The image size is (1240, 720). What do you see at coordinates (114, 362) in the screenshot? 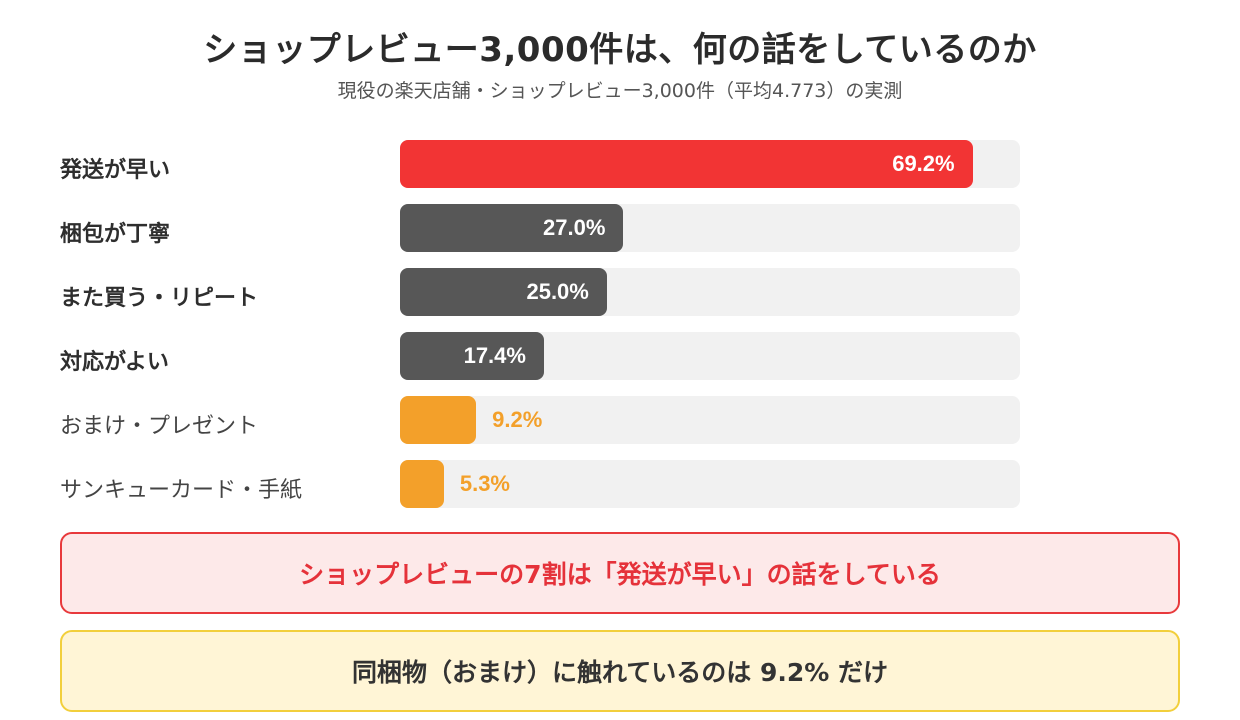
I see `category-label: 対応がよい` at bounding box center [114, 362].